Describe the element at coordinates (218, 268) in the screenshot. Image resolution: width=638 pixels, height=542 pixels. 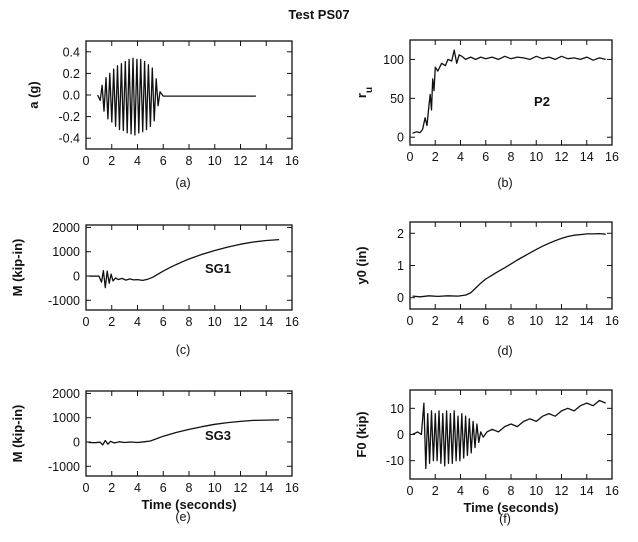
I see `series-annotation: SG1` at that location.